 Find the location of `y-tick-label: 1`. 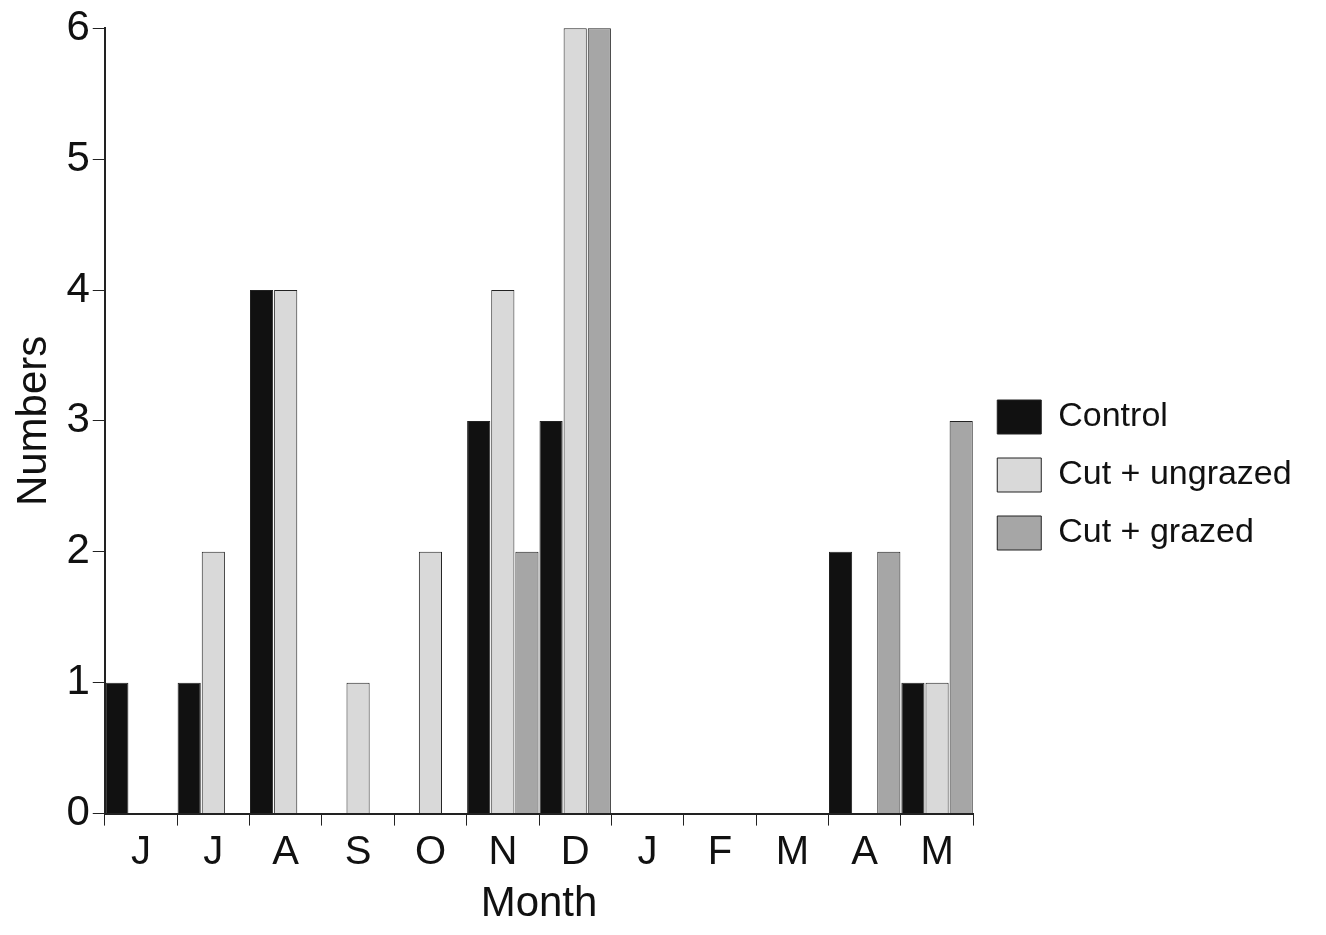

y-tick-label: 1 is located at coordinates (78, 680).